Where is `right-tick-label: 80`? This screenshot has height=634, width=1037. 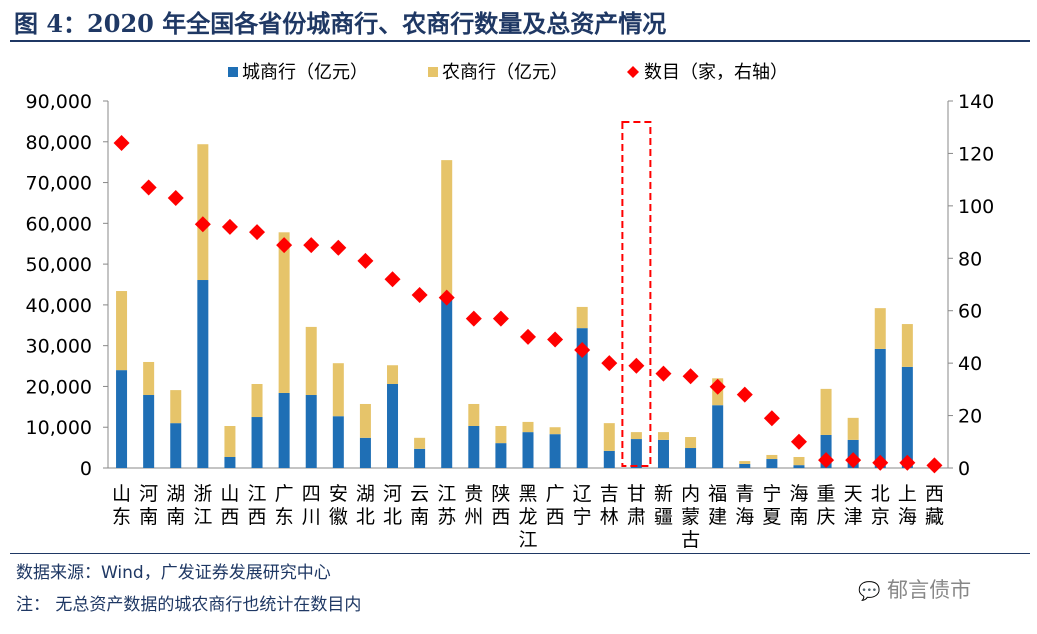 right-tick-label: 80 is located at coordinates (970, 259).